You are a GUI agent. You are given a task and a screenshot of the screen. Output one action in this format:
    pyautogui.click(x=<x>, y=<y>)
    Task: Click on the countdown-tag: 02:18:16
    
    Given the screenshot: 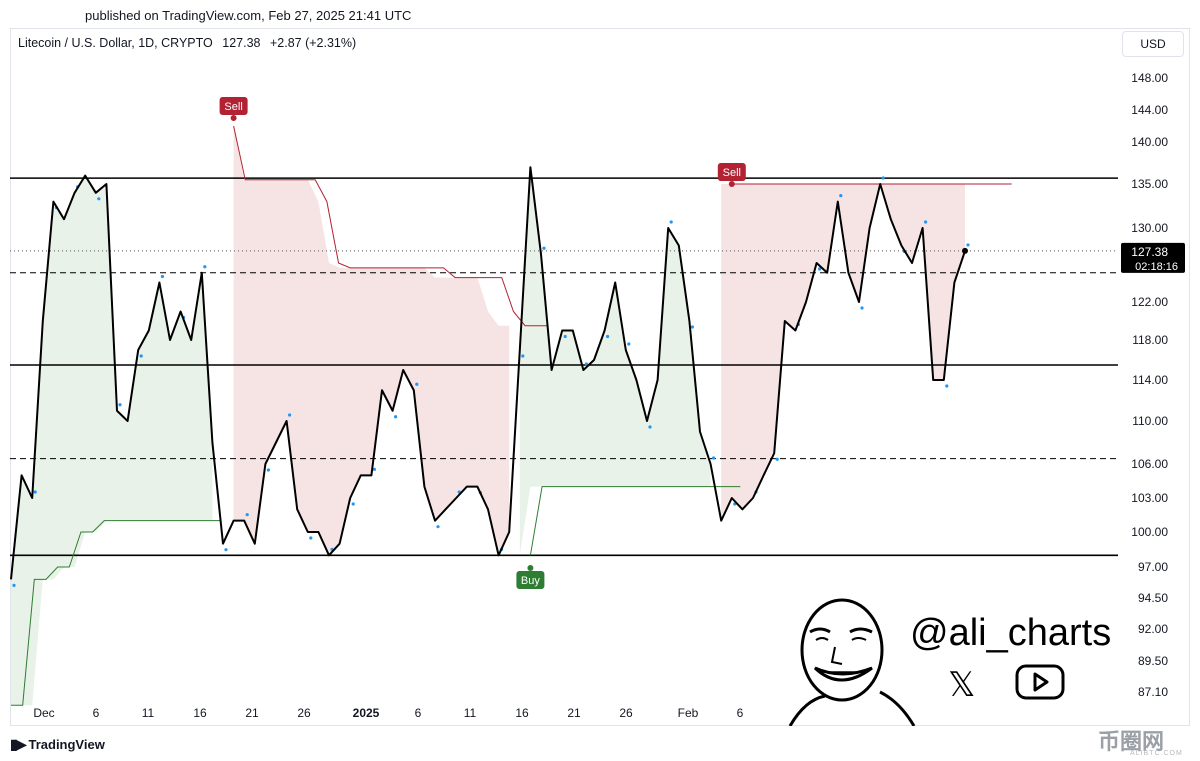 What is the action you would take?
    pyautogui.click(x=1156, y=267)
    